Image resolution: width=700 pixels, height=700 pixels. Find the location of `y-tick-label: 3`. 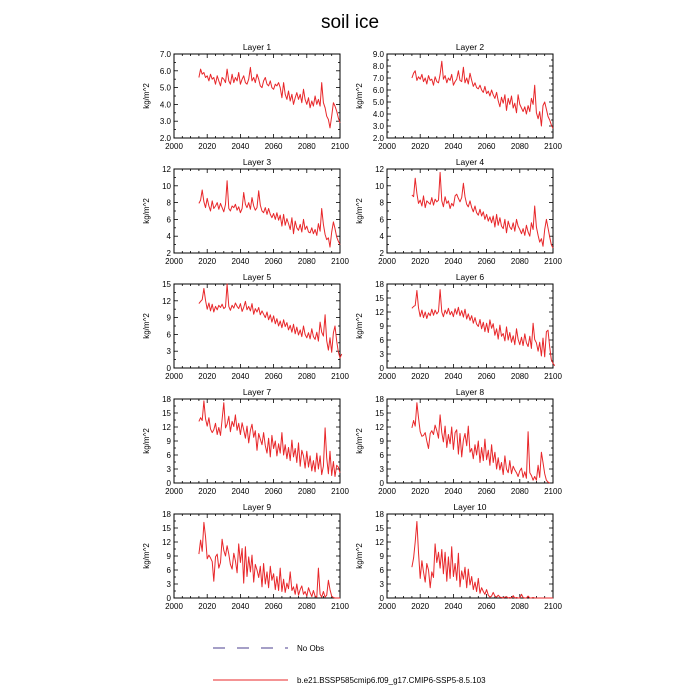

y-tick-label: 3 is located at coordinates (169, 469).